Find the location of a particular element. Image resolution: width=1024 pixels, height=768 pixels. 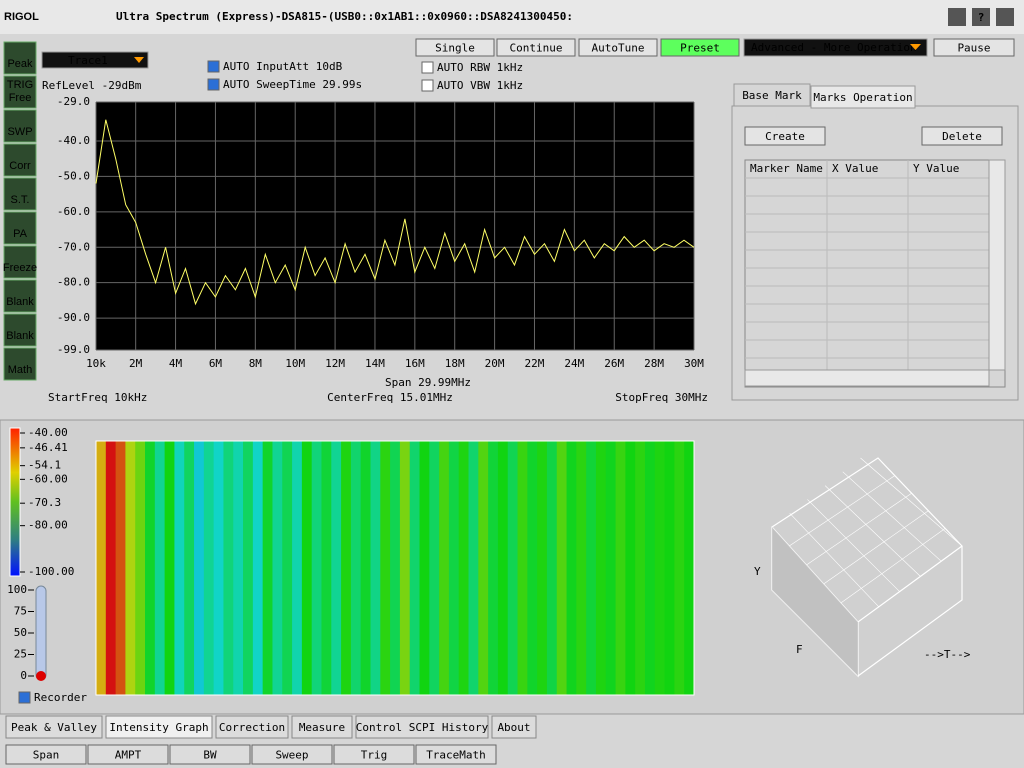

y-tick-label: -29.0 is located at coordinates (73, 101).